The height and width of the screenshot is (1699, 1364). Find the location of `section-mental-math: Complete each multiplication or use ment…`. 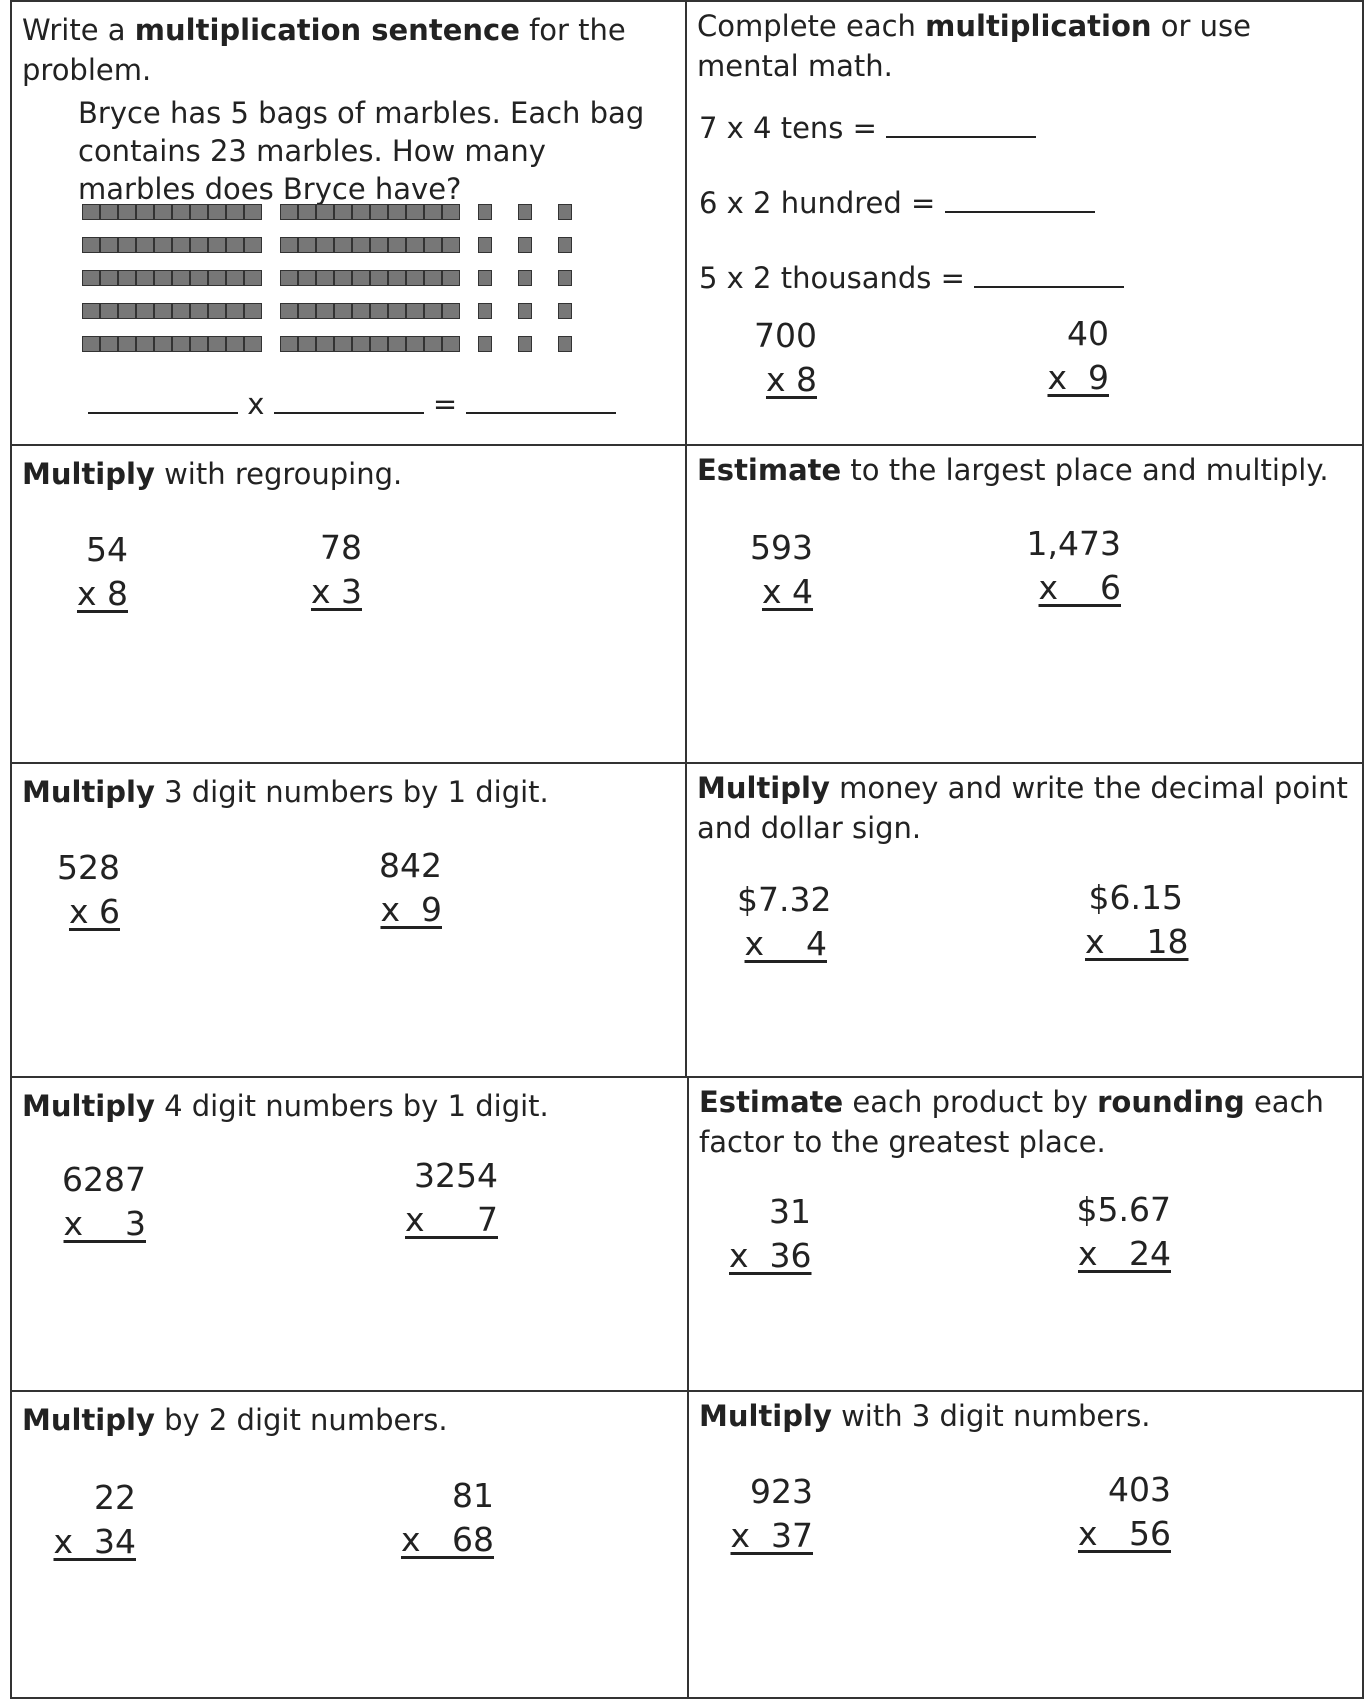

section-mental-math: Complete each multiplication or use ment… is located at coordinates (1024, 223).